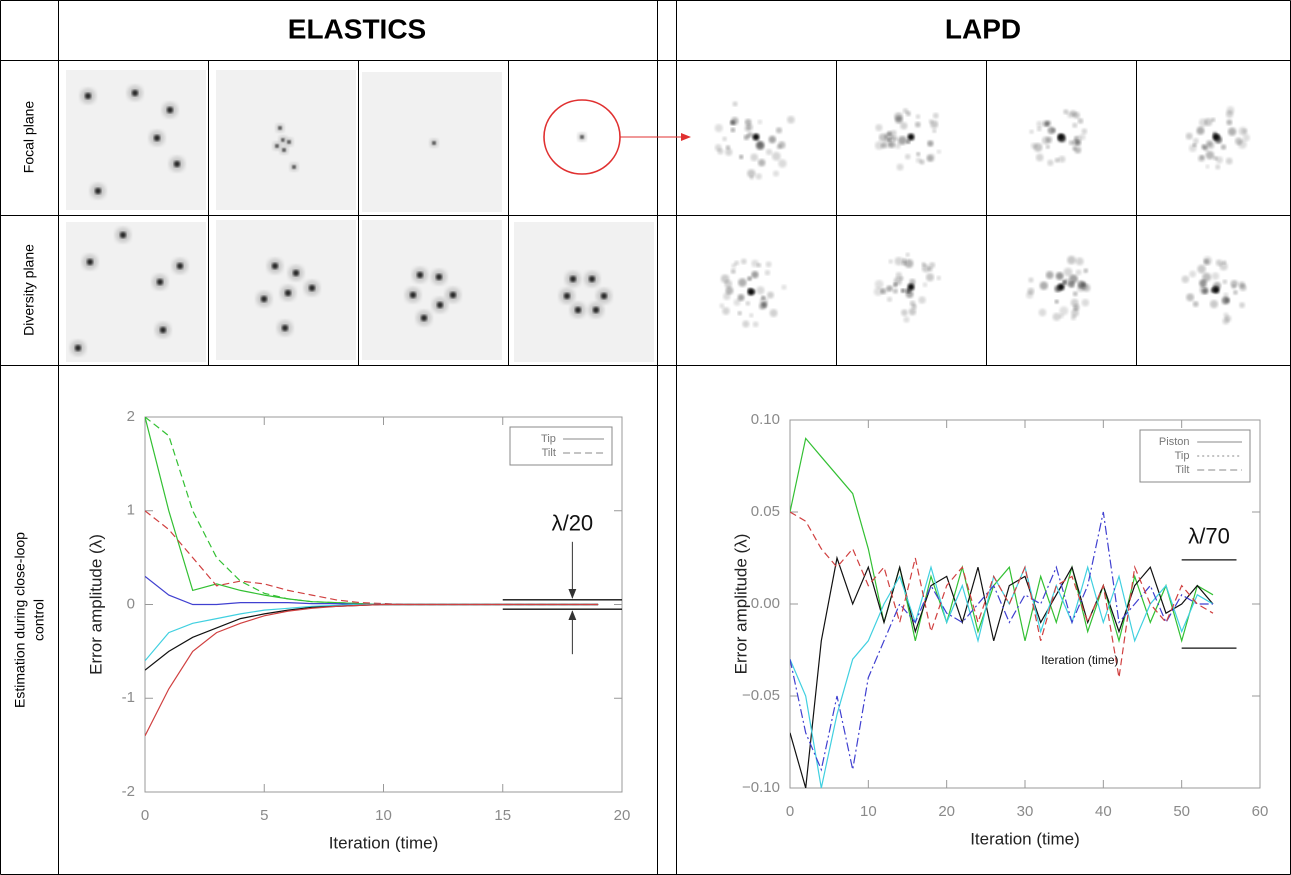 Image resolution: width=1291 pixels, height=875 pixels. I want to click on y-tick-label: −0.05, so click(761, 695).